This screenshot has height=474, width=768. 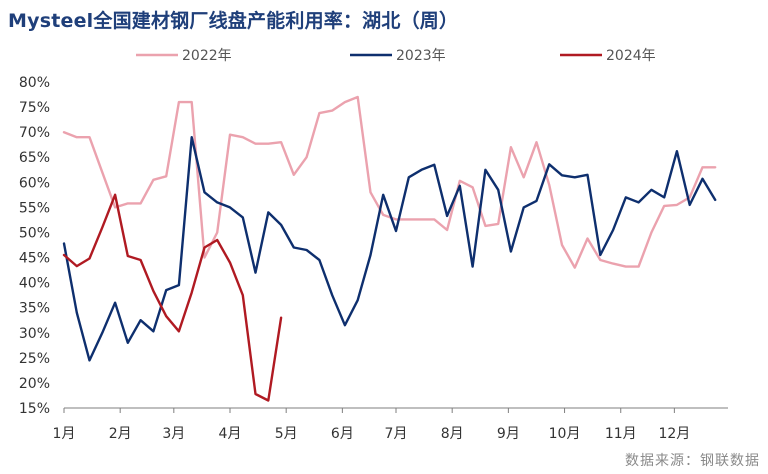 I want to click on y-tick-label: 15%, so click(x=34, y=409).